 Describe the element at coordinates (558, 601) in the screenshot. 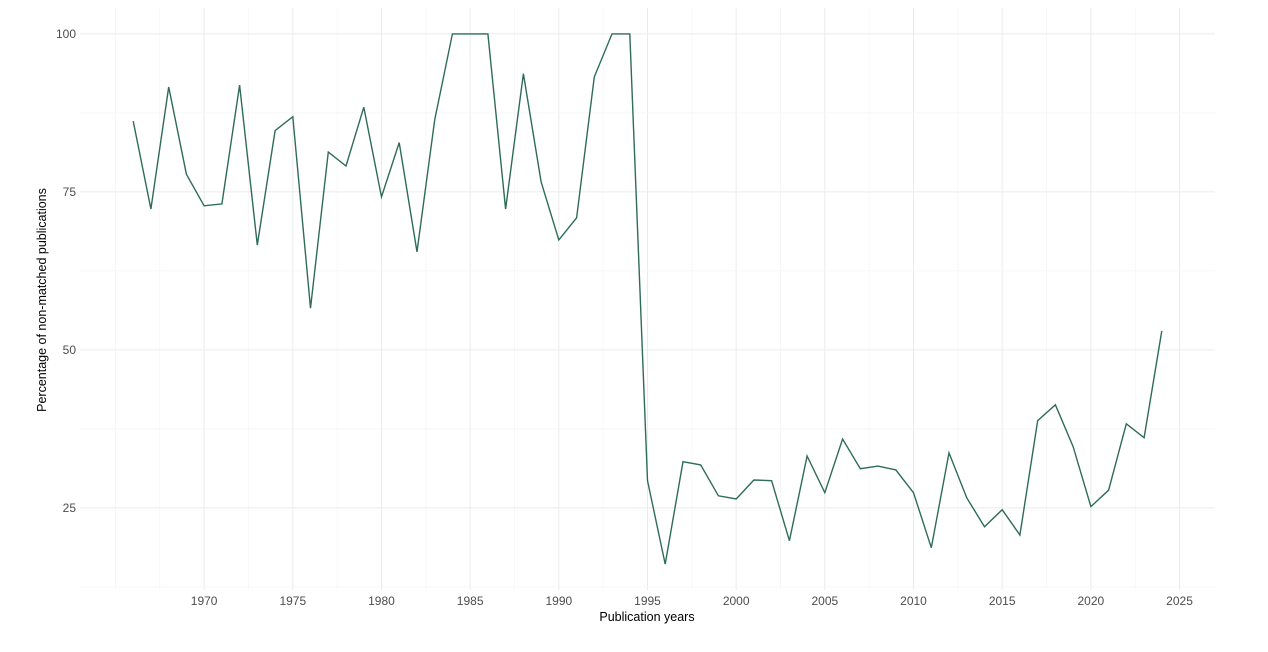

I see `x-tick-label: 1990` at that location.